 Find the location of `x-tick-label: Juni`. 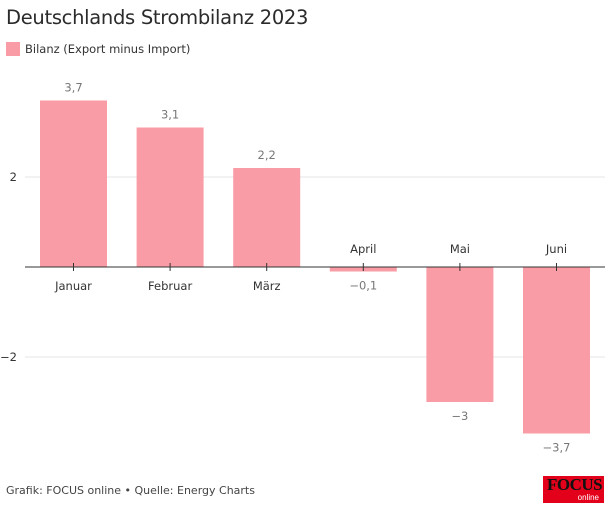

x-tick-label: Juni is located at coordinates (556, 249).